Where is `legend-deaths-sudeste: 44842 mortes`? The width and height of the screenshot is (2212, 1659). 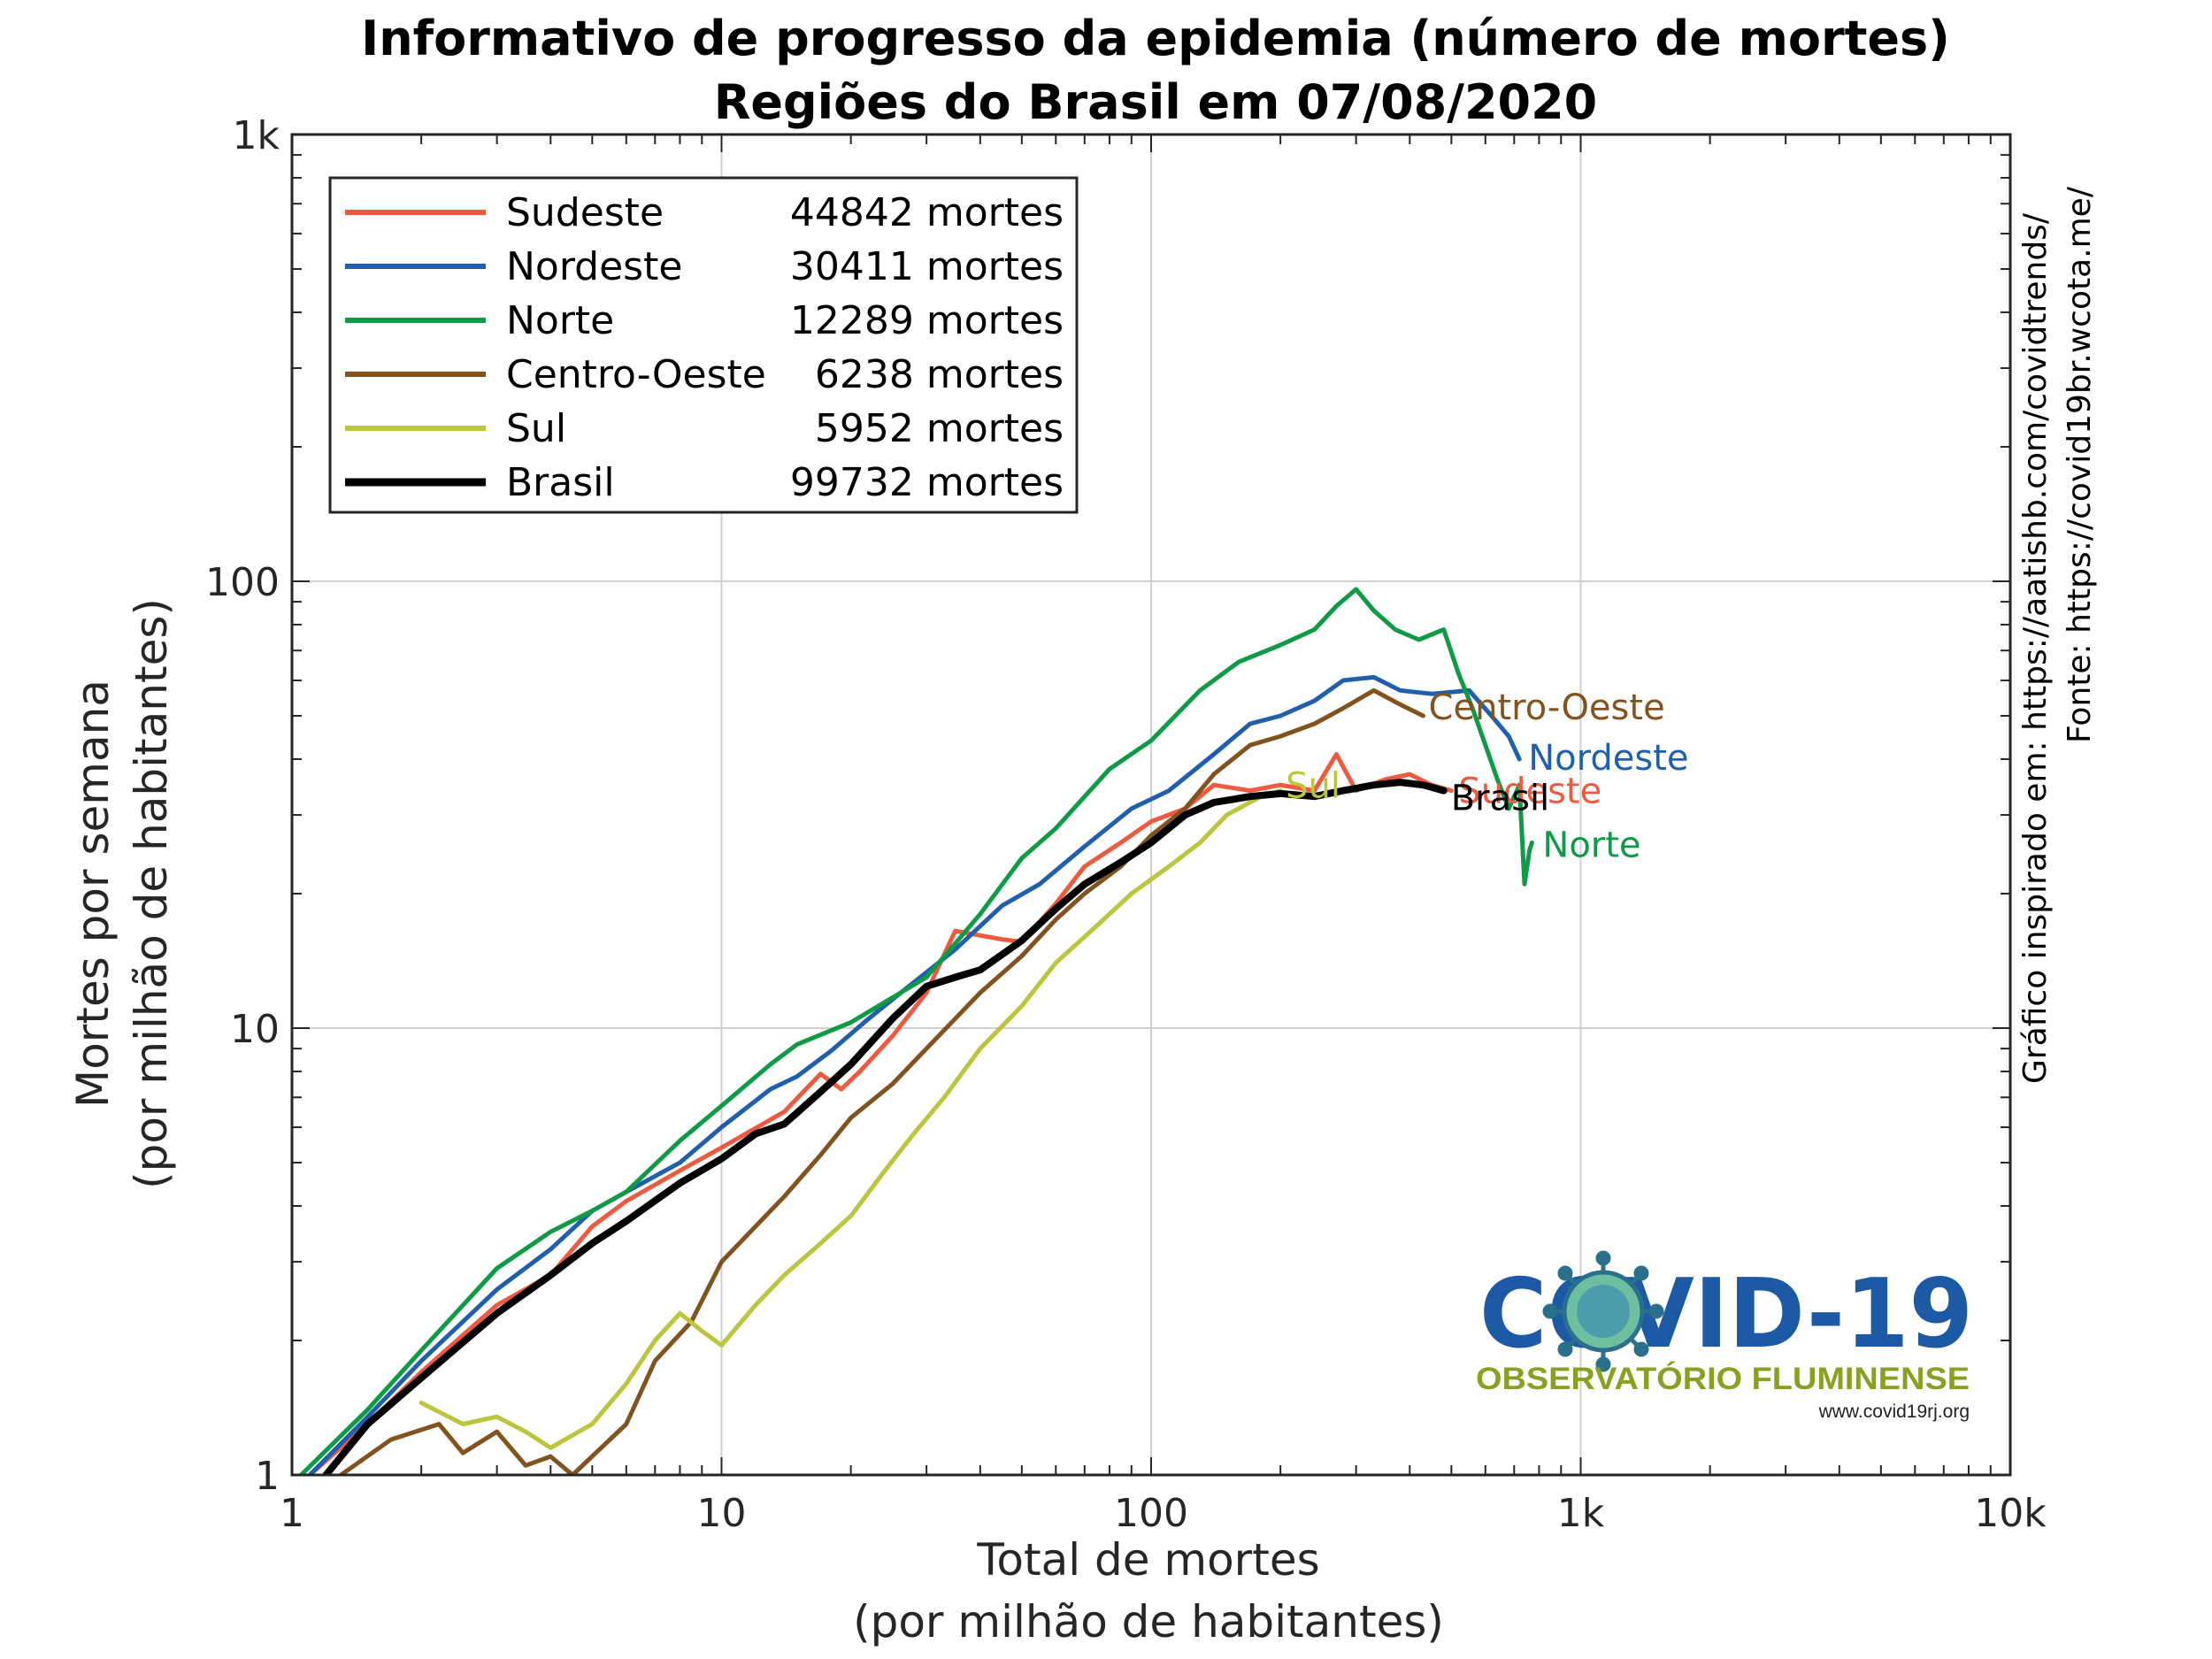
legend-deaths-sudeste: 44842 mortes is located at coordinates (927, 213).